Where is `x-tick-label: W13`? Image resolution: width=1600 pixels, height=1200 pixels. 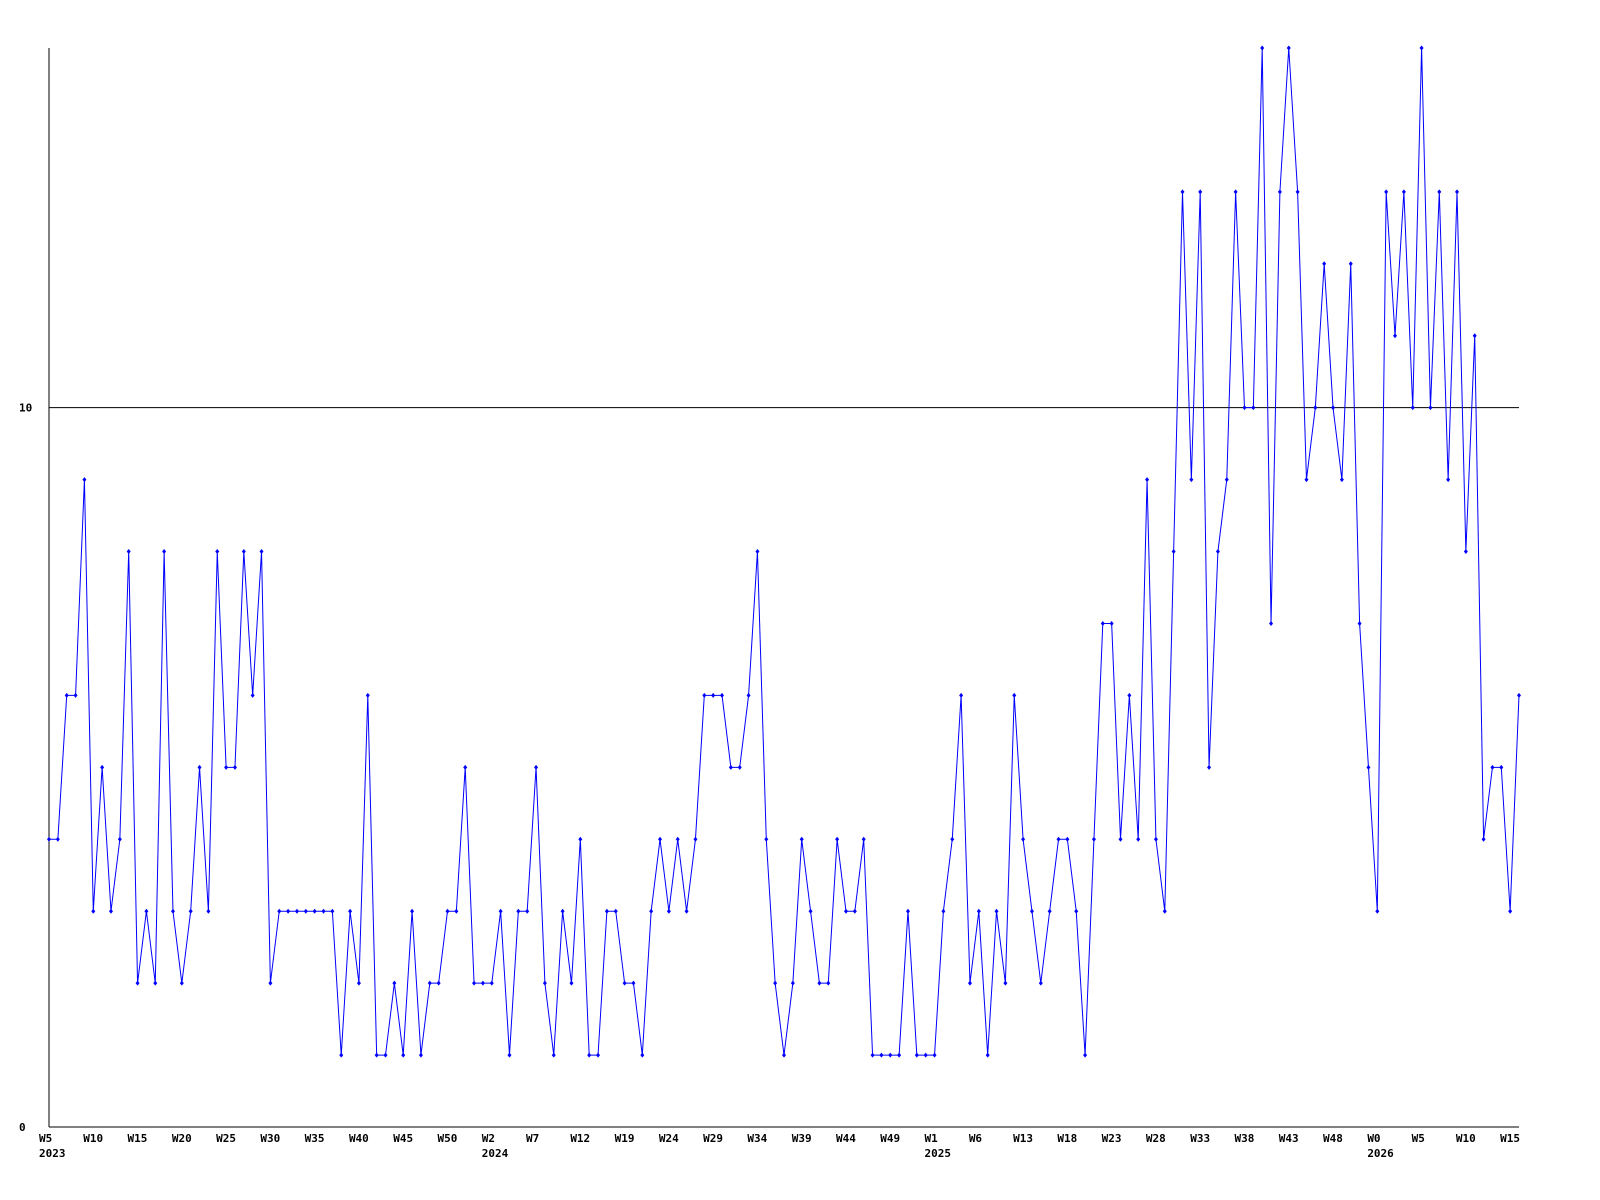
x-tick-label: W13 is located at coordinates (1023, 1138).